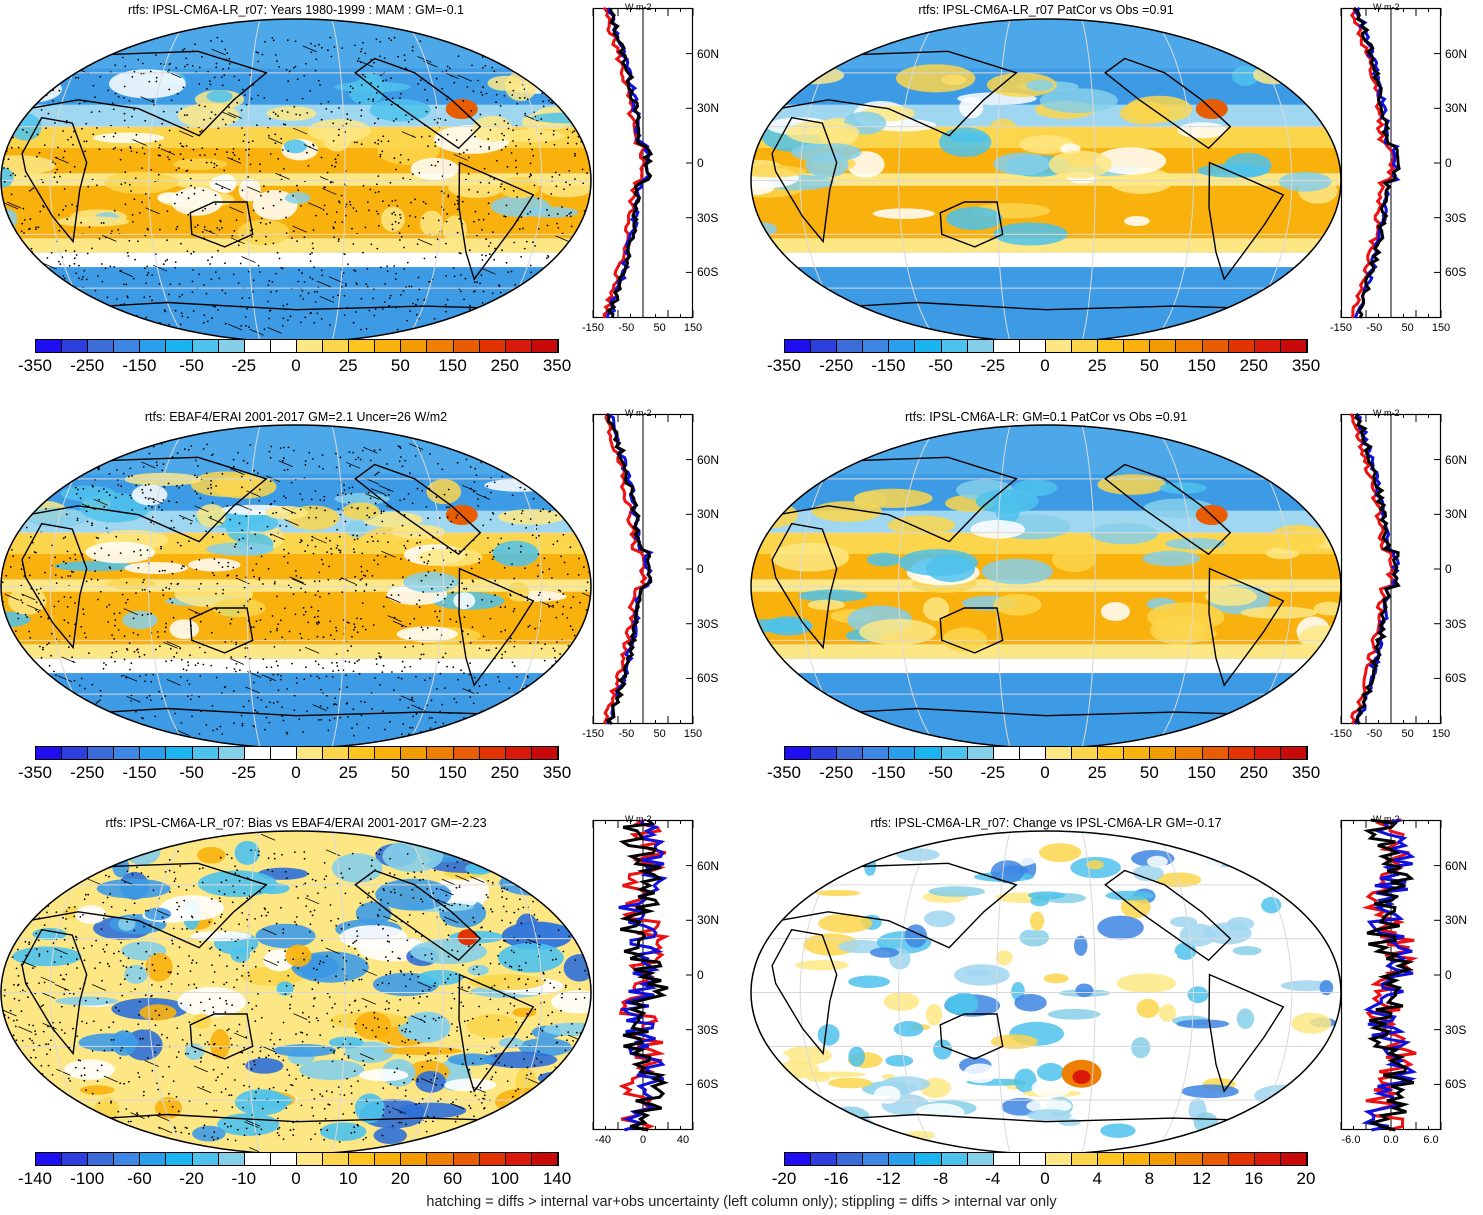  What do you see at coordinates (888, 1178) in the screenshot?
I see `colorbar-label: -12` at bounding box center [888, 1178].